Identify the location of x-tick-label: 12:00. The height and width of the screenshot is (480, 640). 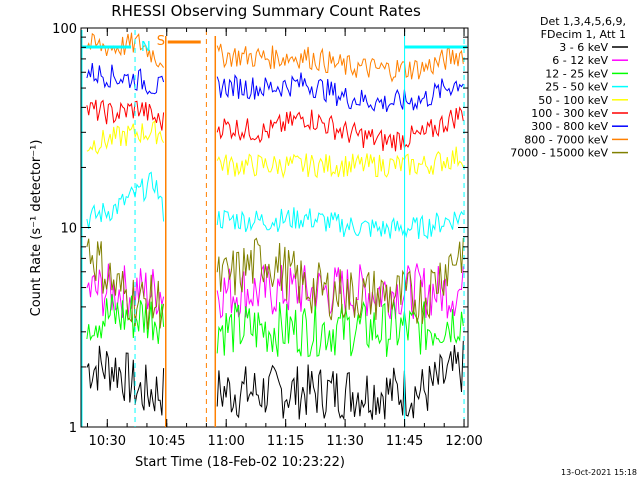
(463, 441).